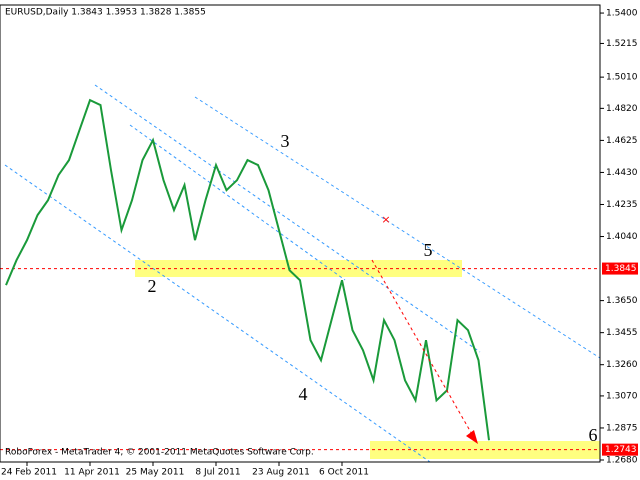 The image size is (640, 480). What do you see at coordinates (622, 173) in the screenshot?
I see `y-tick-label: 1.4430` at bounding box center [622, 173].